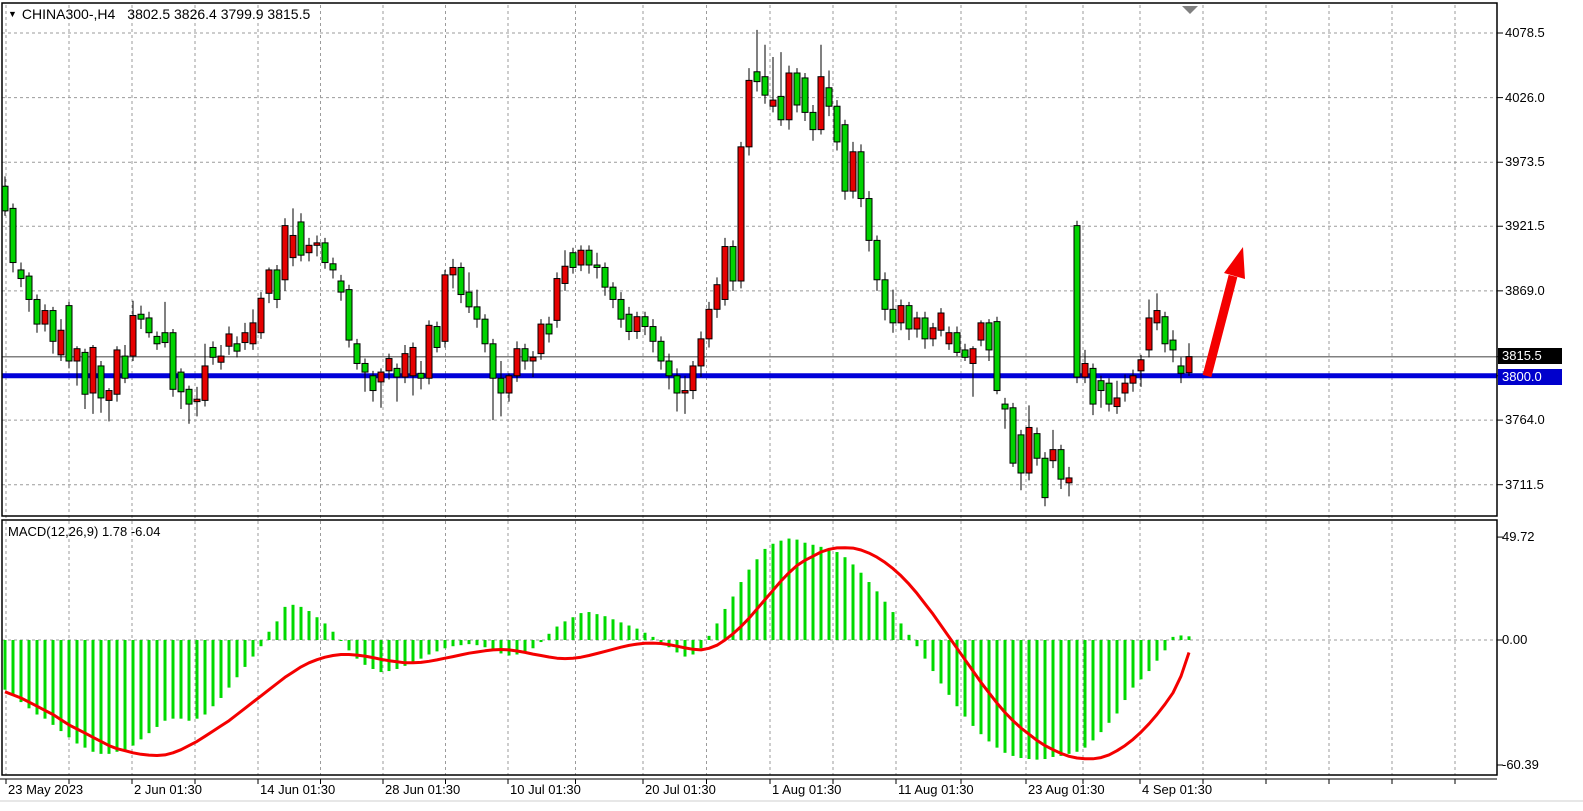  Describe the element at coordinates (1190, 10) in the screenshot. I see `chart-shift-marker-icon` at that location.